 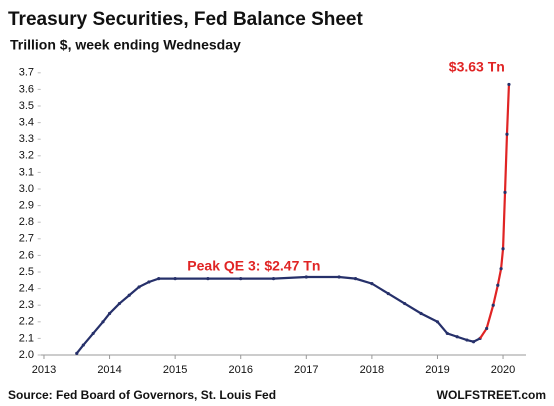 I want to click on y-tick-label: 2.0, so click(x=26, y=355).